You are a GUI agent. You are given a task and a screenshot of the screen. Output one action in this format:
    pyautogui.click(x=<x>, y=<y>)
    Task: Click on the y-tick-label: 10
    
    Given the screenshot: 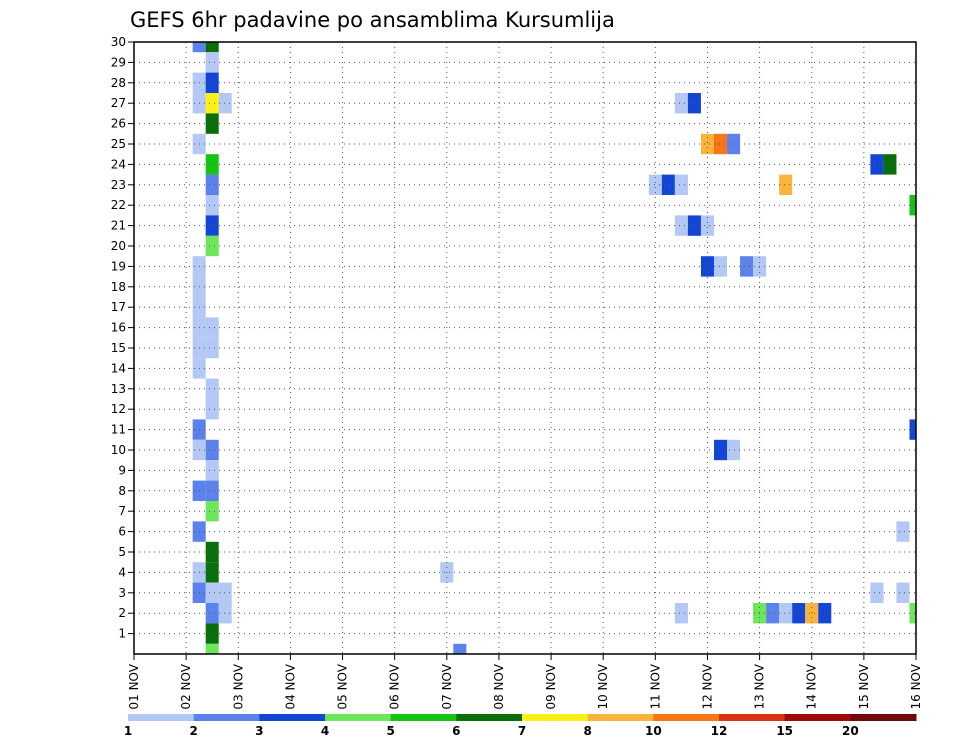 What is the action you would take?
    pyautogui.click(x=118, y=450)
    